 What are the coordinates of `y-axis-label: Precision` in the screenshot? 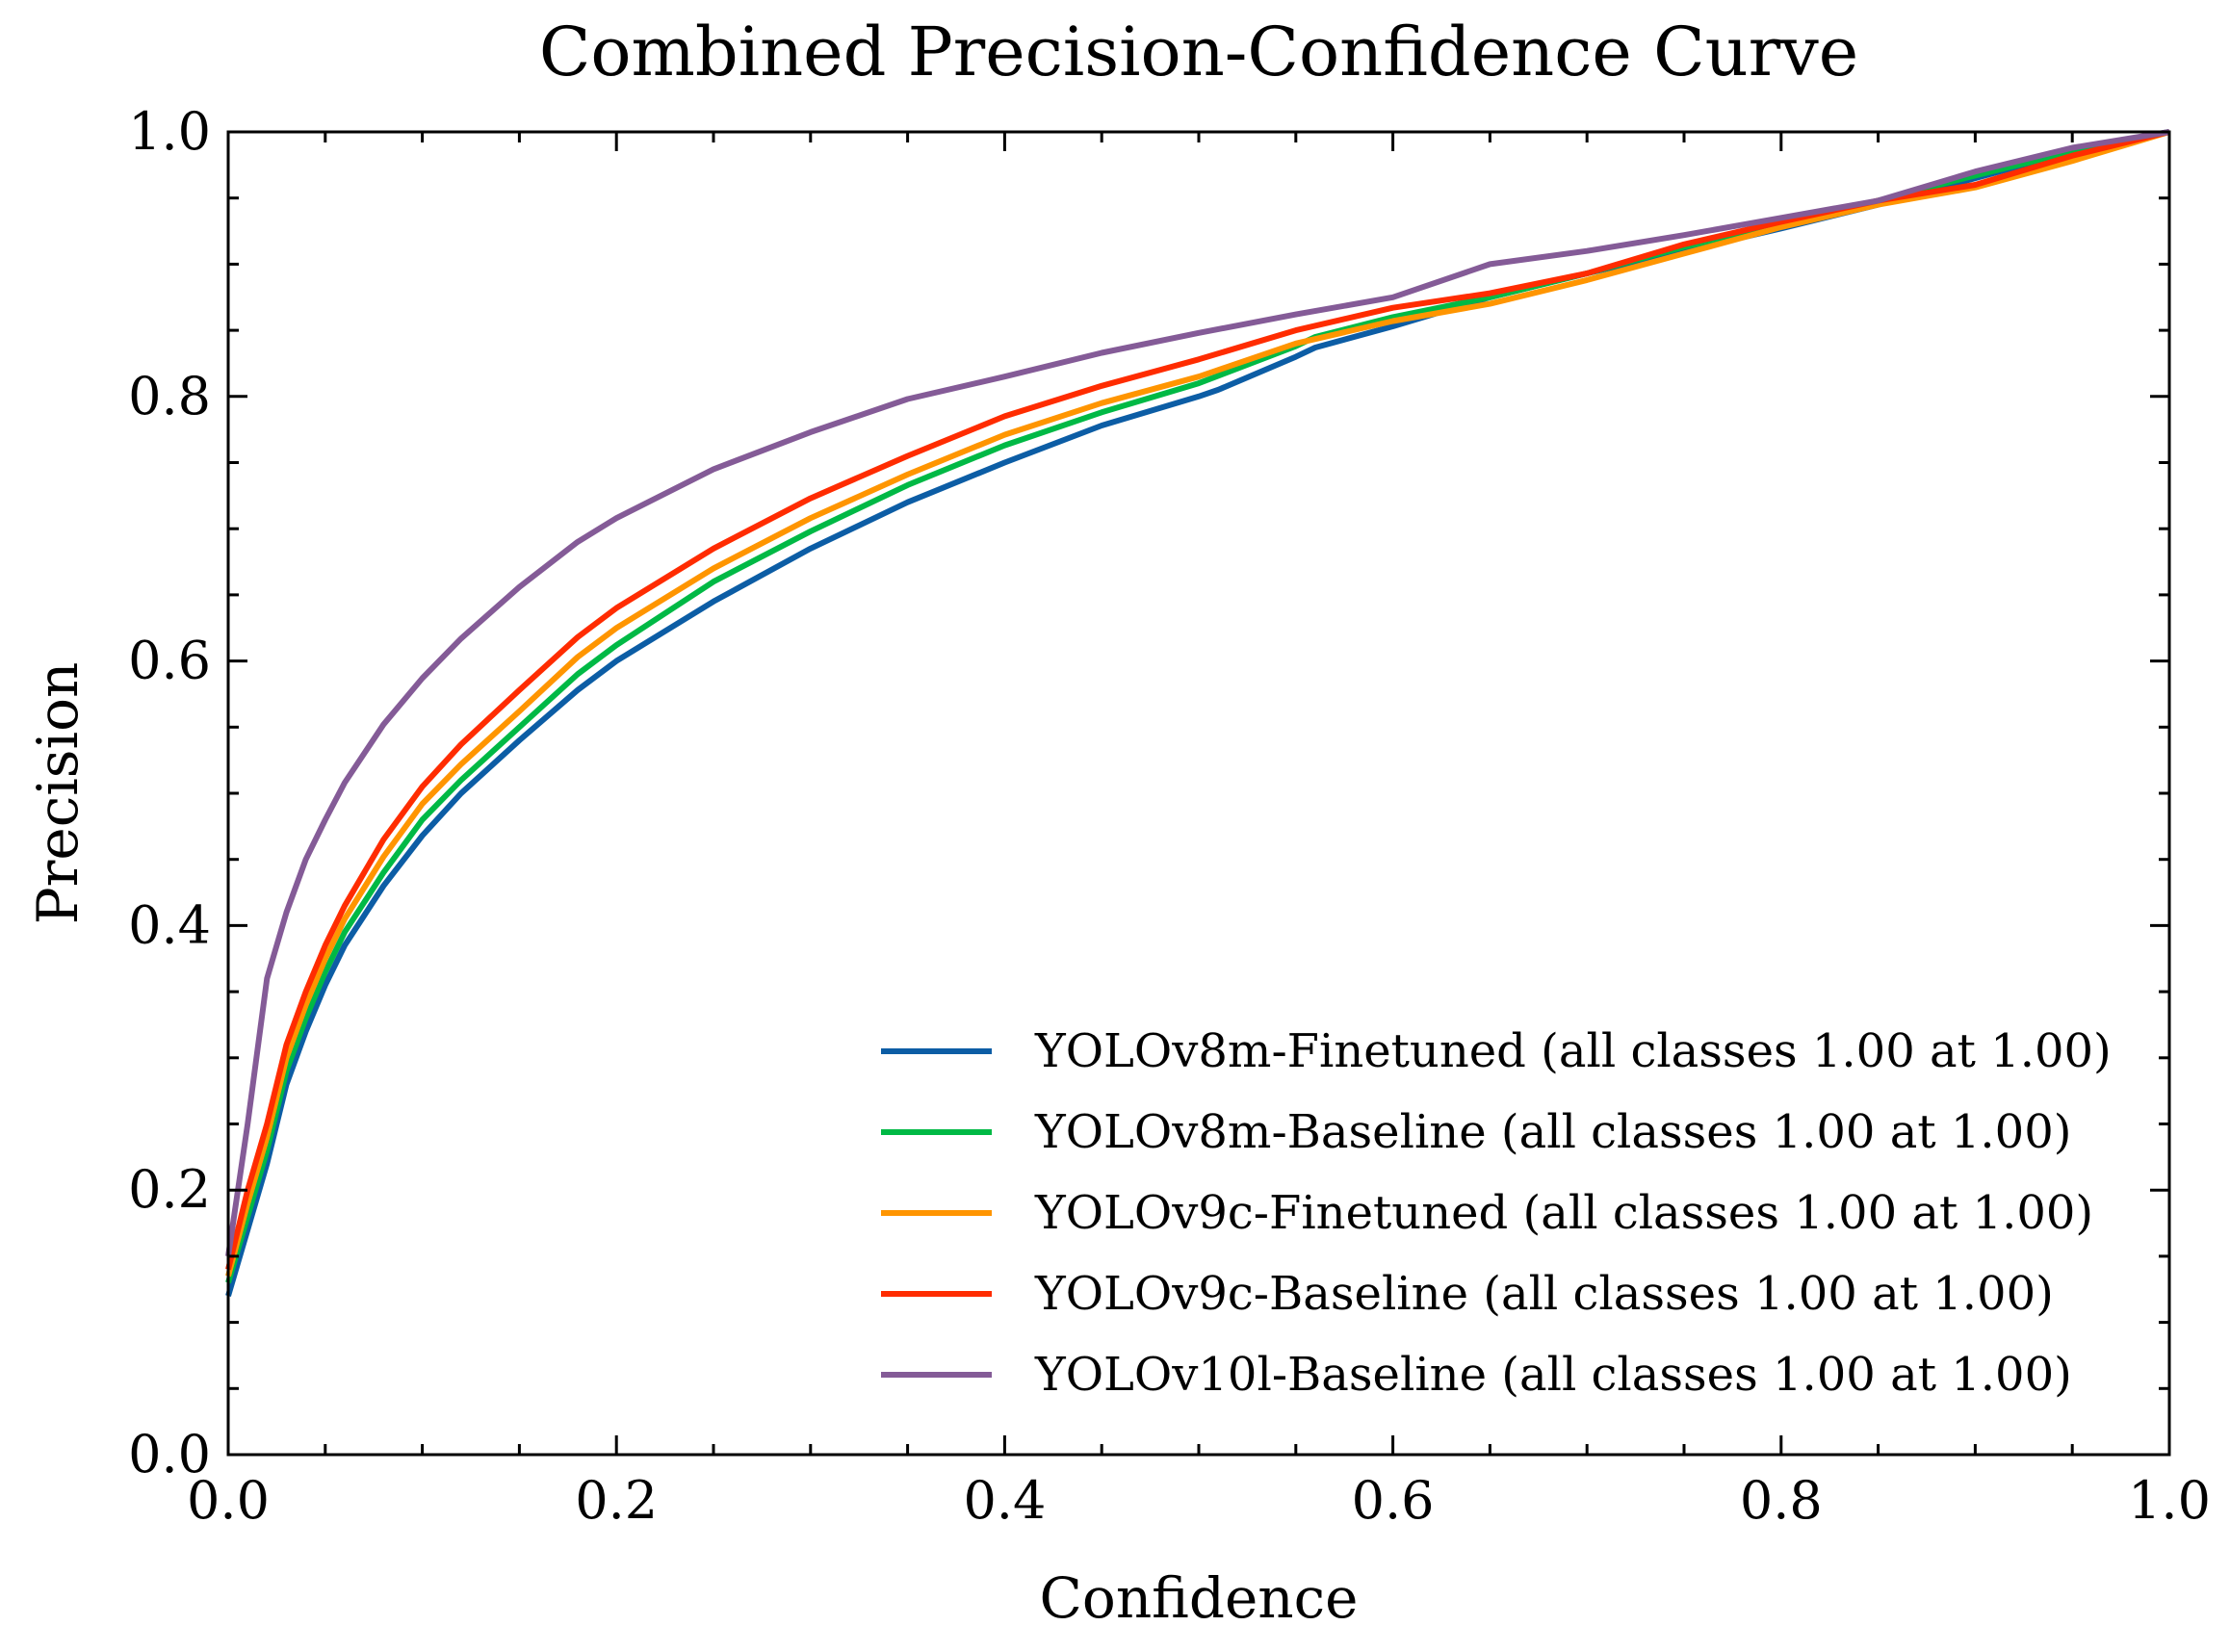 It's located at (58, 793).